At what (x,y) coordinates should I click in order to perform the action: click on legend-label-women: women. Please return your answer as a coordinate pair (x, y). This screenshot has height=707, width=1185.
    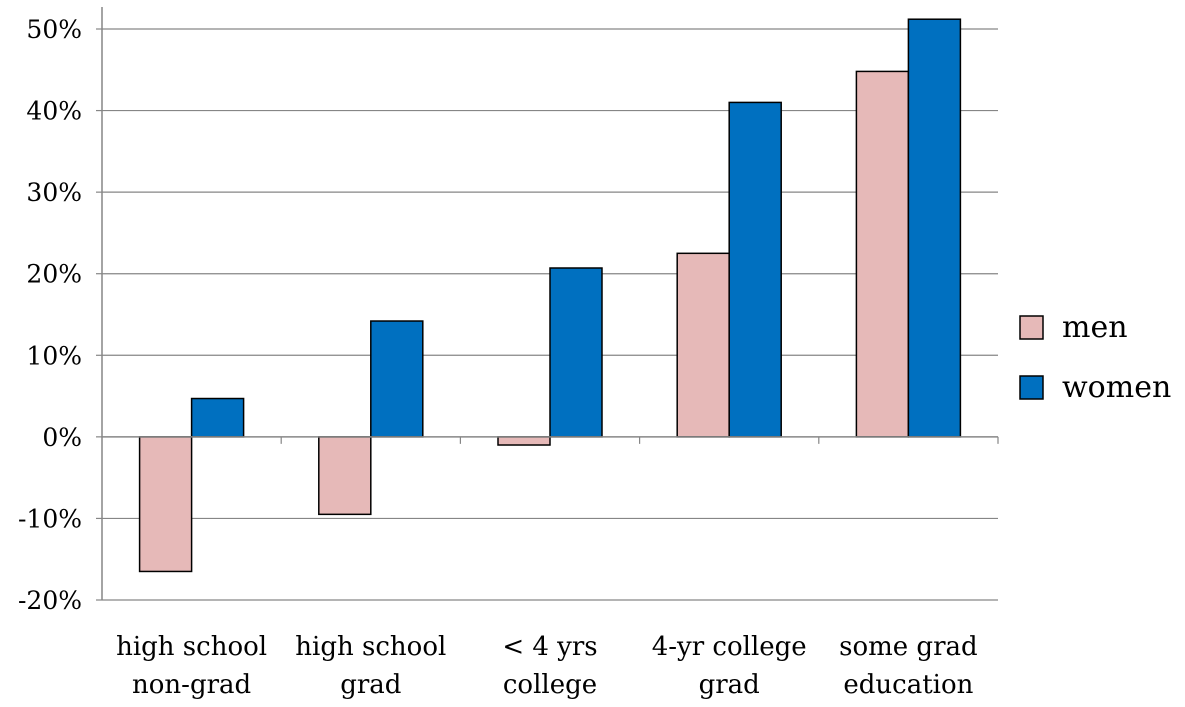
    Looking at the image, I should click on (1116, 387).